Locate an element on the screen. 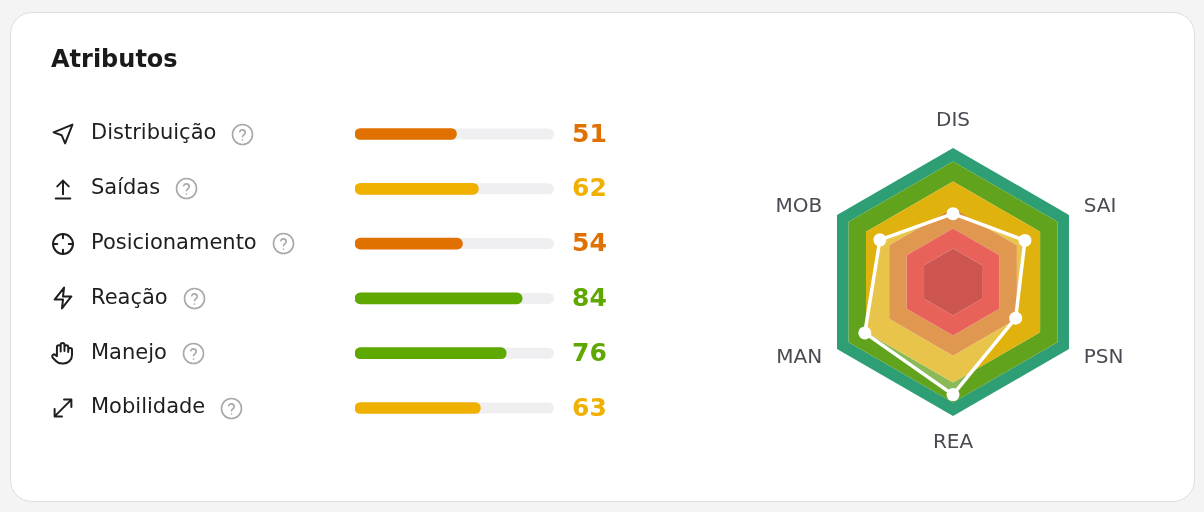  y-tick-label: Saídas is located at coordinates (126, 187).